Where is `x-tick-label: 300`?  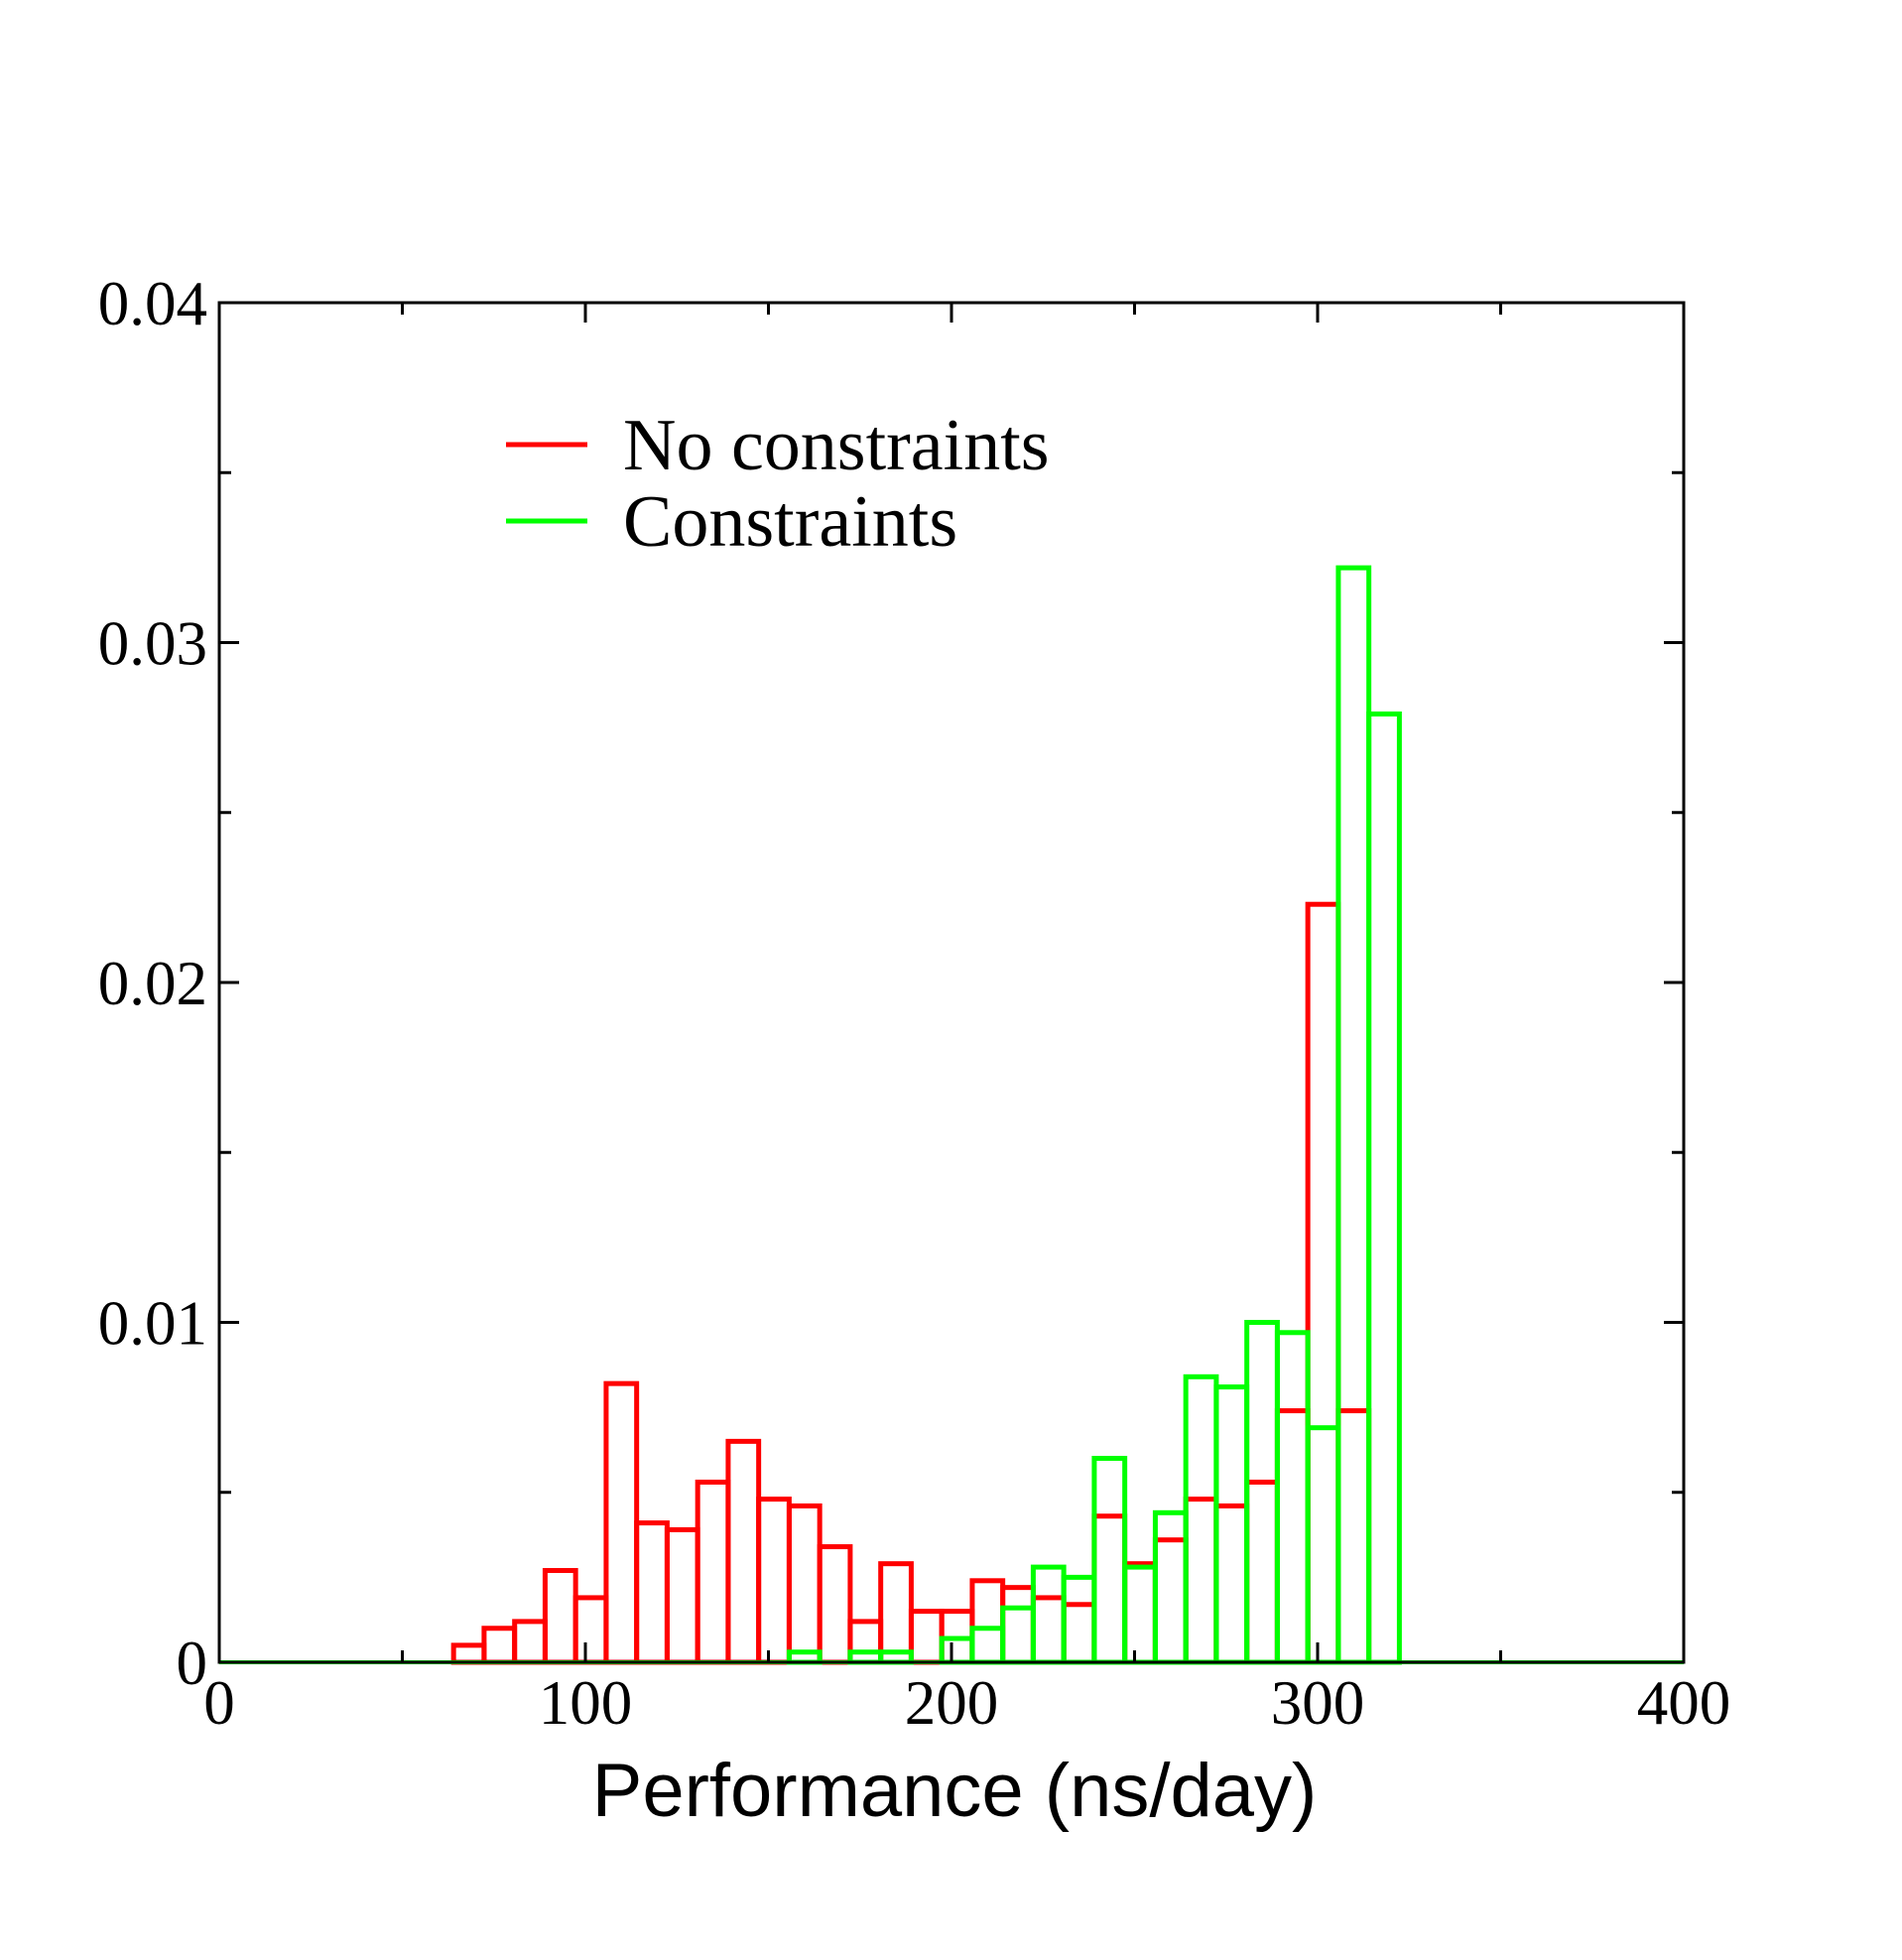
x-tick-label: 300 is located at coordinates (1318, 1703).